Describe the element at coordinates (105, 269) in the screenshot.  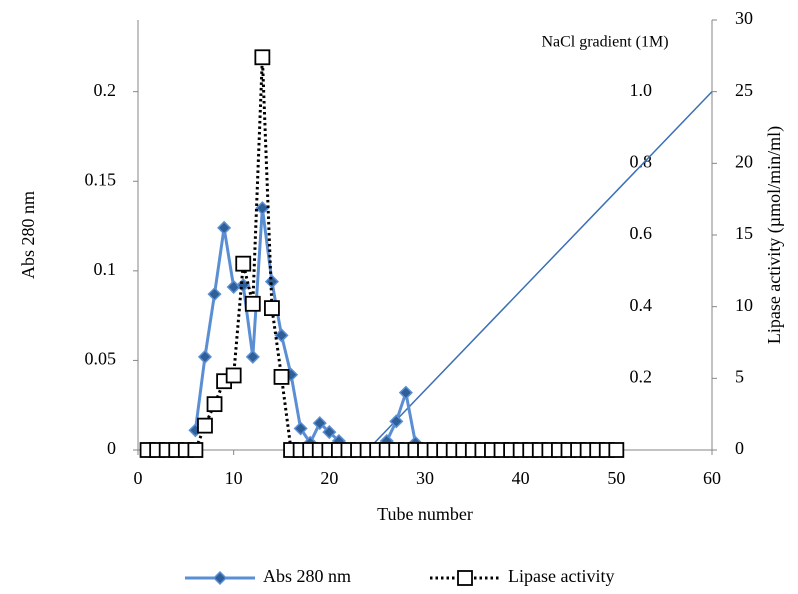
I see `y-tick-label: 0.1` at that location.